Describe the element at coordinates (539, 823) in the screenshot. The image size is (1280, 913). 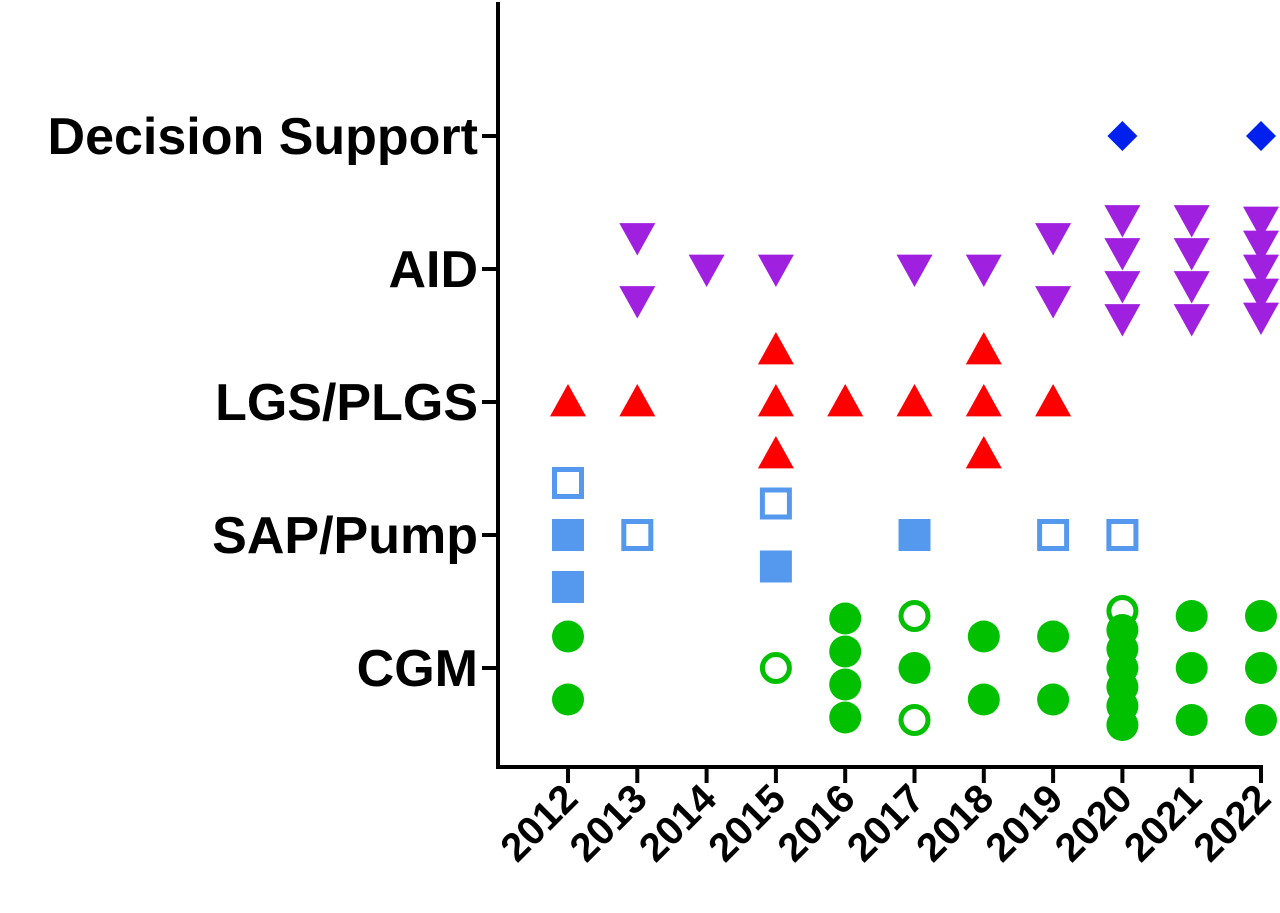
I see `x-tick-label-2012: 2012` at that location.